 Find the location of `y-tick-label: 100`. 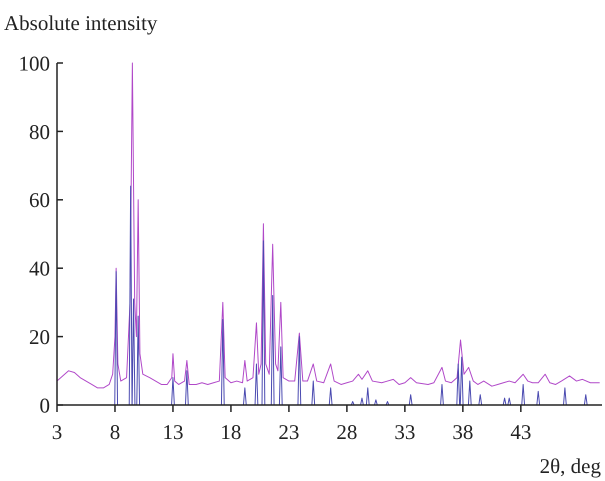

y-tick-label: 100 is located at coordinates (34, 63).